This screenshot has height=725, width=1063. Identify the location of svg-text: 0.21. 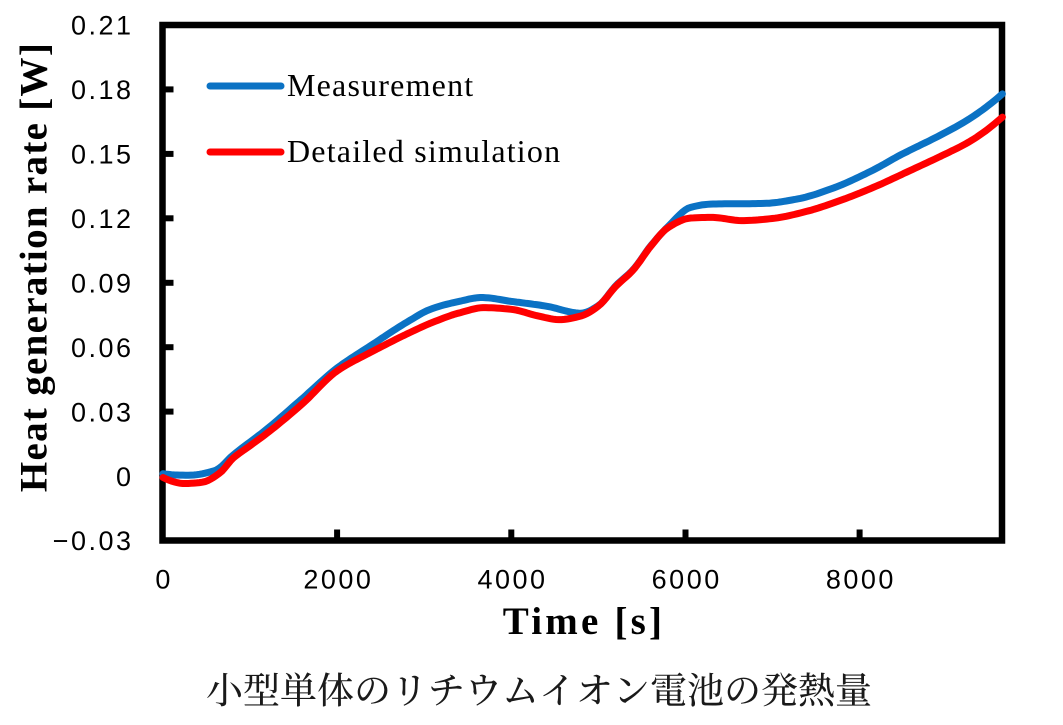
(102, 26).